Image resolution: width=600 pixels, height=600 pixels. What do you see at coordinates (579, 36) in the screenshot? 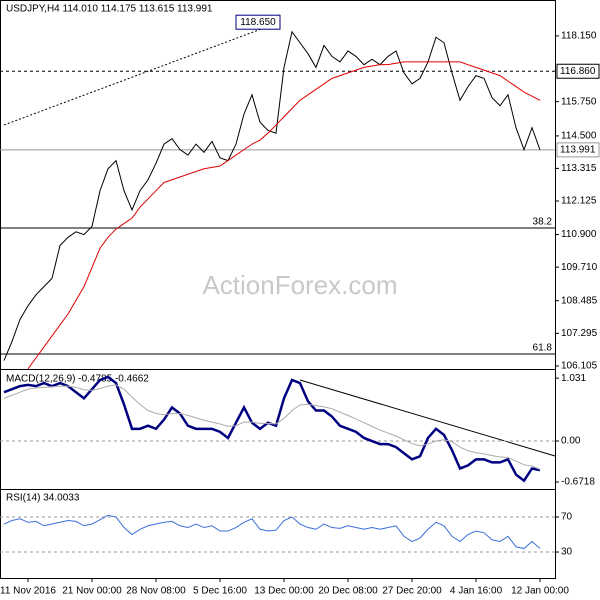
I see `y-tick-label: 118.150` at bounding box center [579, 36].